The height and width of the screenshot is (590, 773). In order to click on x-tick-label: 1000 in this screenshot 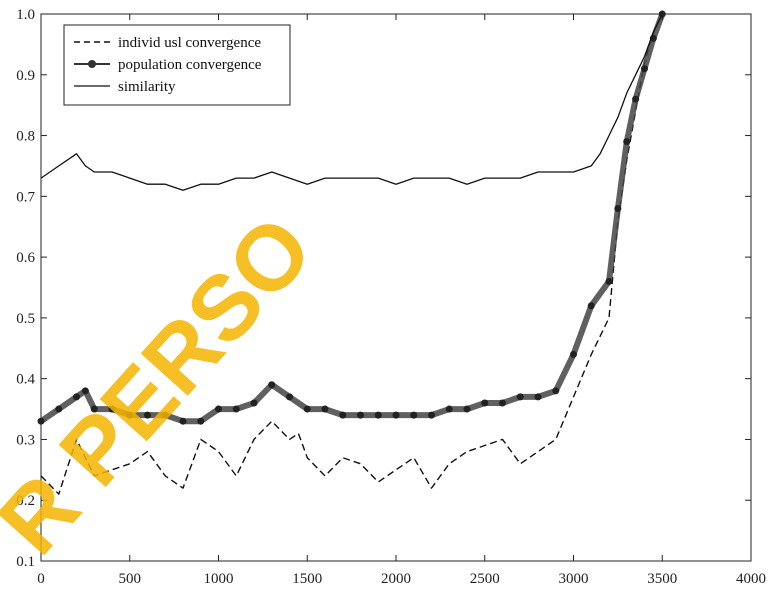, I will do `click(219, 579)`.